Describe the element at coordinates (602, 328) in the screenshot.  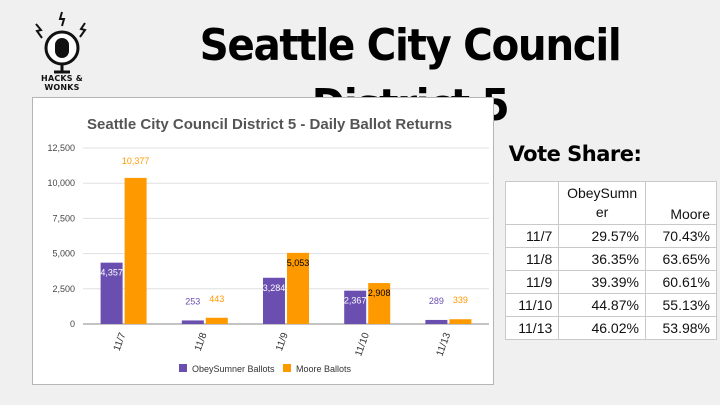
I see `row-obeysumner-share: 46.02%` at that location.